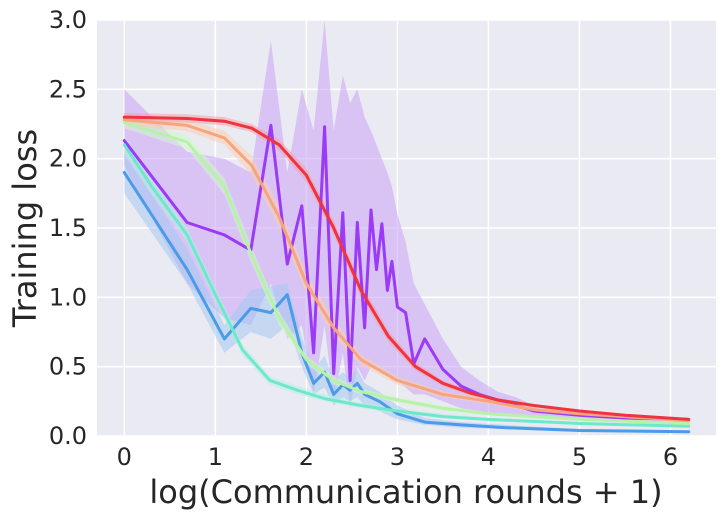 This screenshot has height=519, width=726. I want to click on x-tick-label: 4, so click(488, 457).